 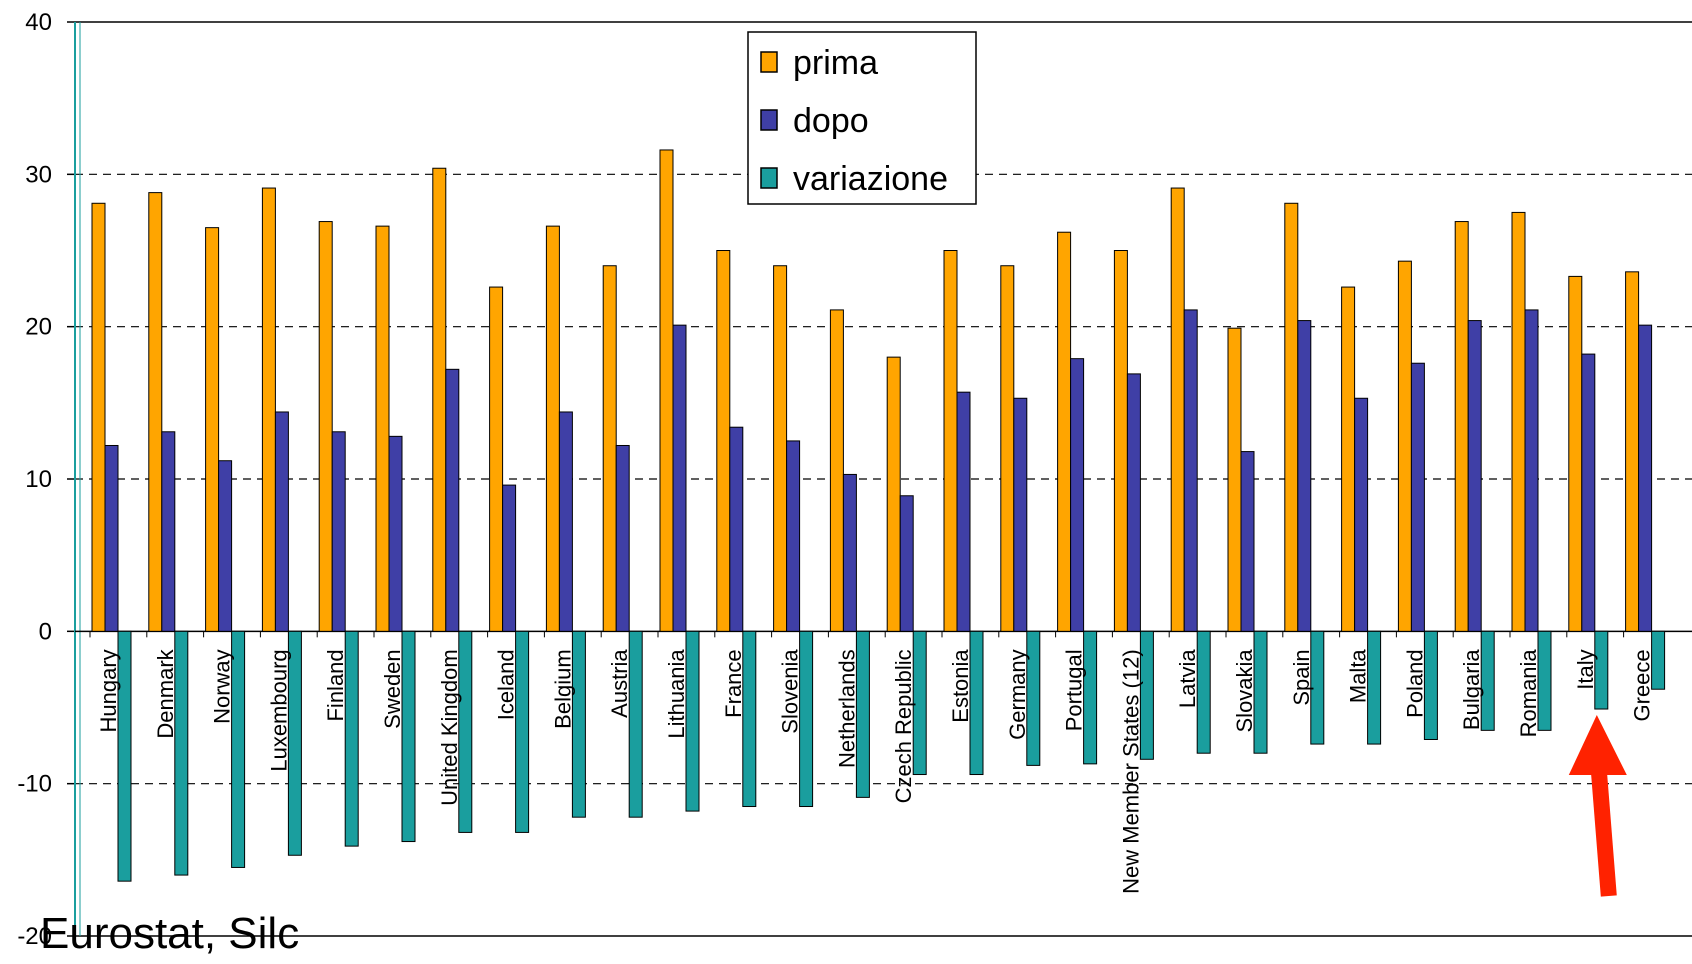 I want to click on category-label: Italy, so click(x=1585, y=669).